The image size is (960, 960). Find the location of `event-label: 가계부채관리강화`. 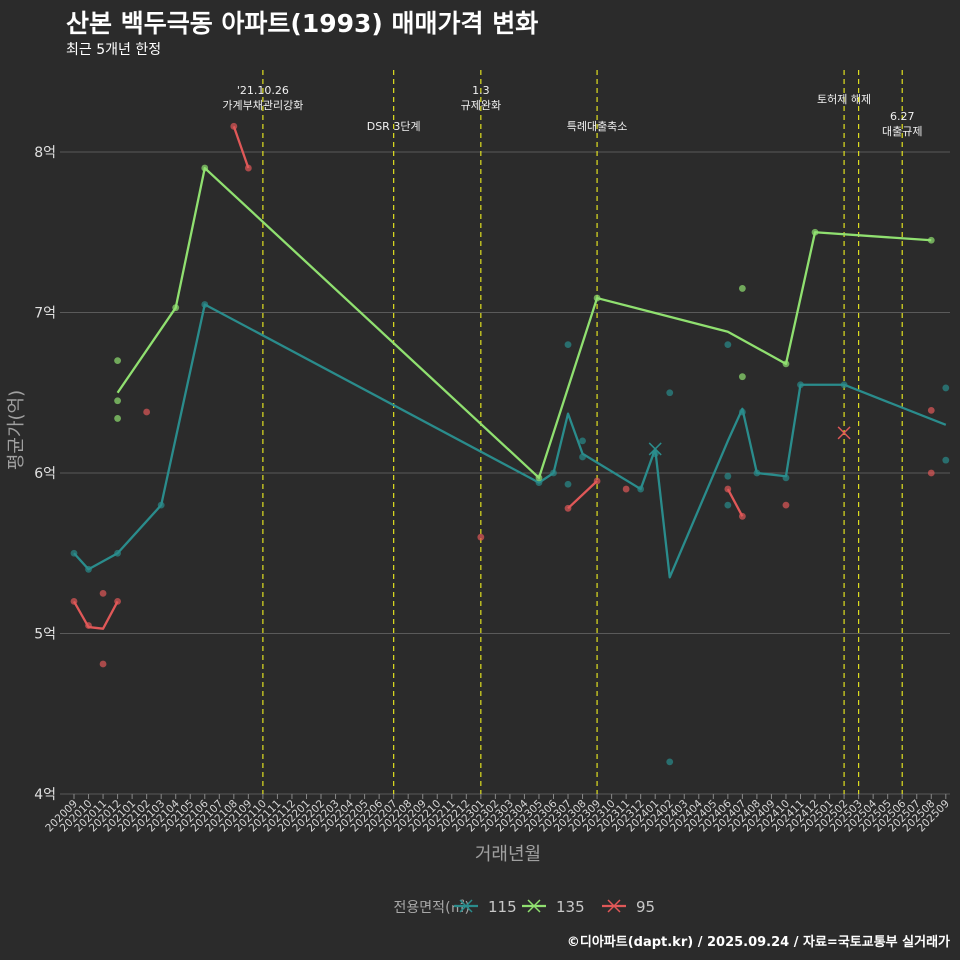

event-label: 가계부채관리강화 is located at coordinates (262, 105).